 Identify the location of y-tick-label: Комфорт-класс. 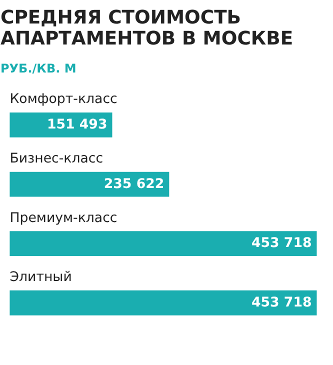
(64, 100).